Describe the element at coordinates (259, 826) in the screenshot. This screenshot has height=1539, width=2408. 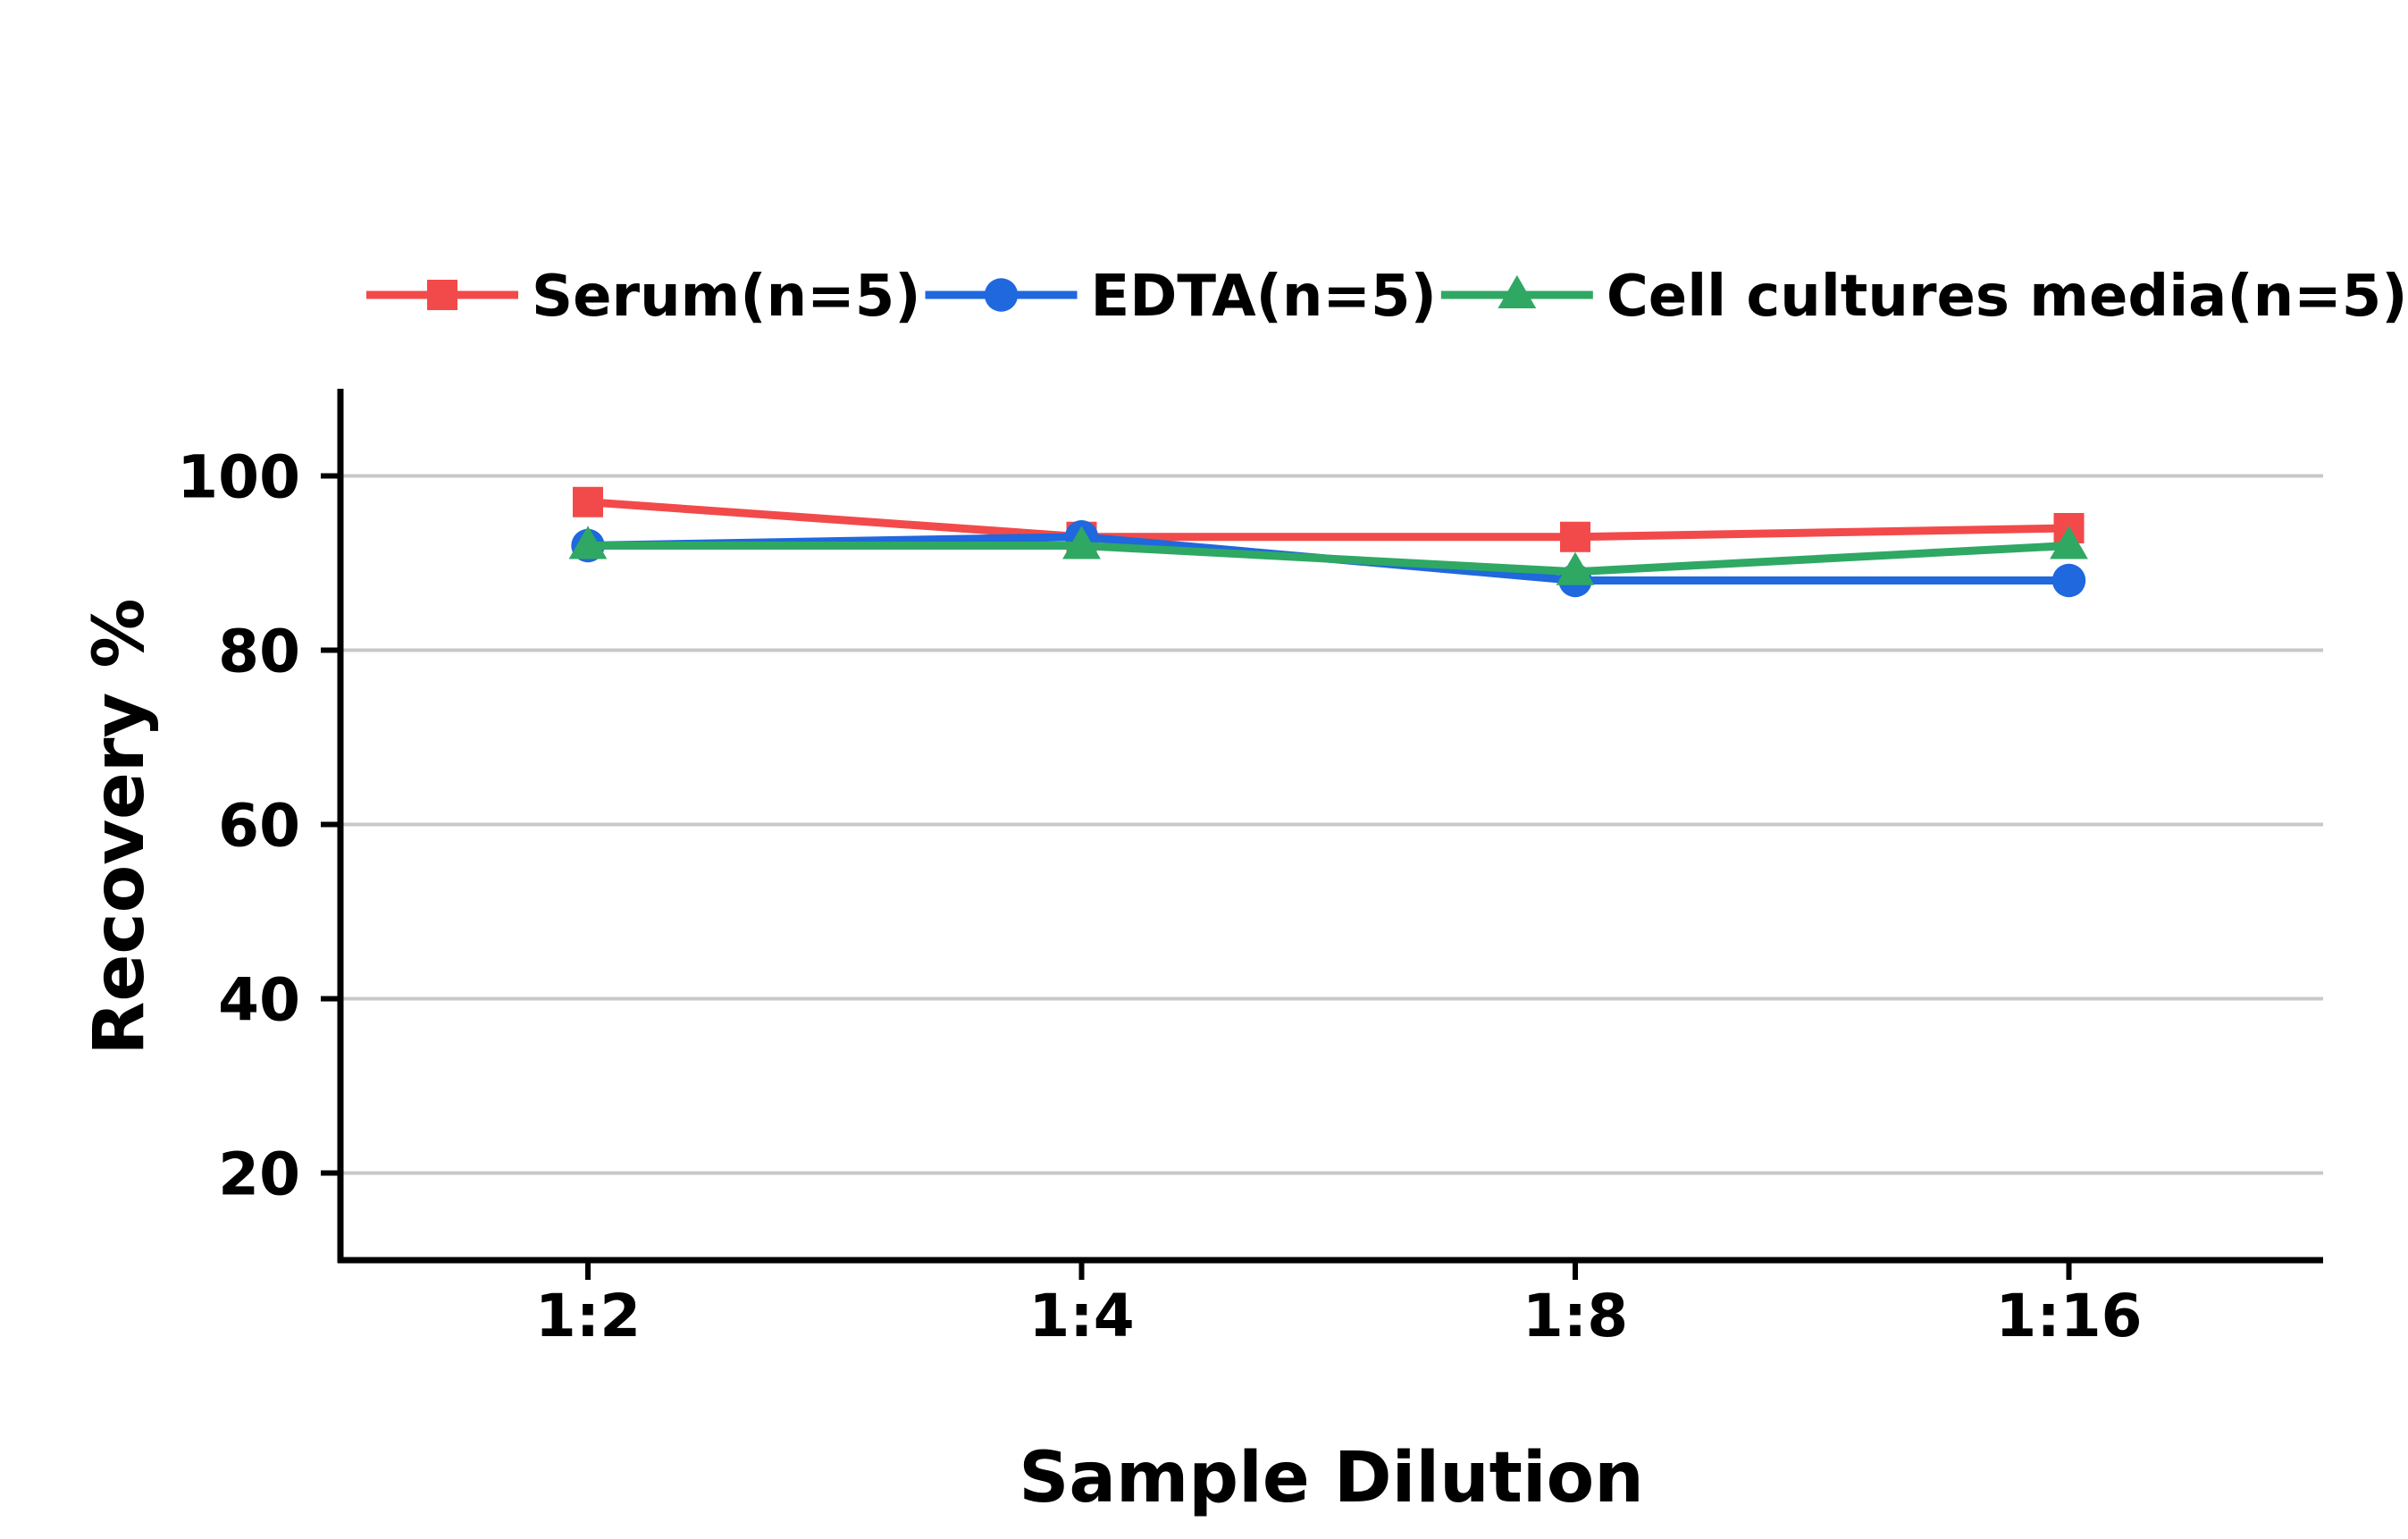
I see `y-tick-label: 60` at that location.